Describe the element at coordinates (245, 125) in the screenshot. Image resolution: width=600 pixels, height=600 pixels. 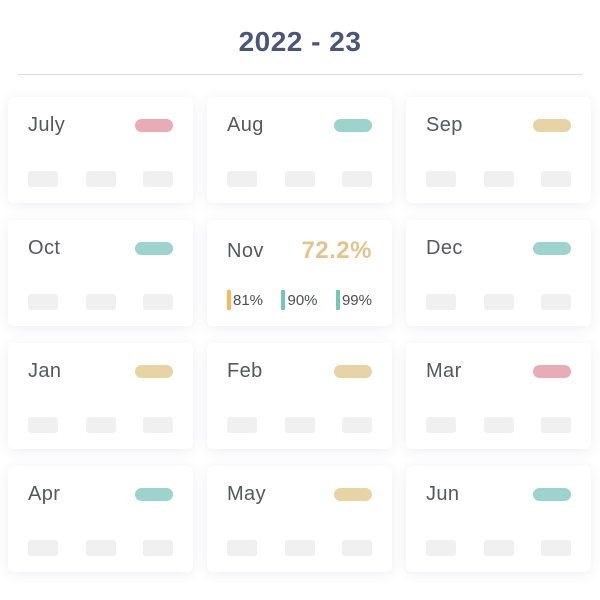
I see `month-label: Aug` at that location.